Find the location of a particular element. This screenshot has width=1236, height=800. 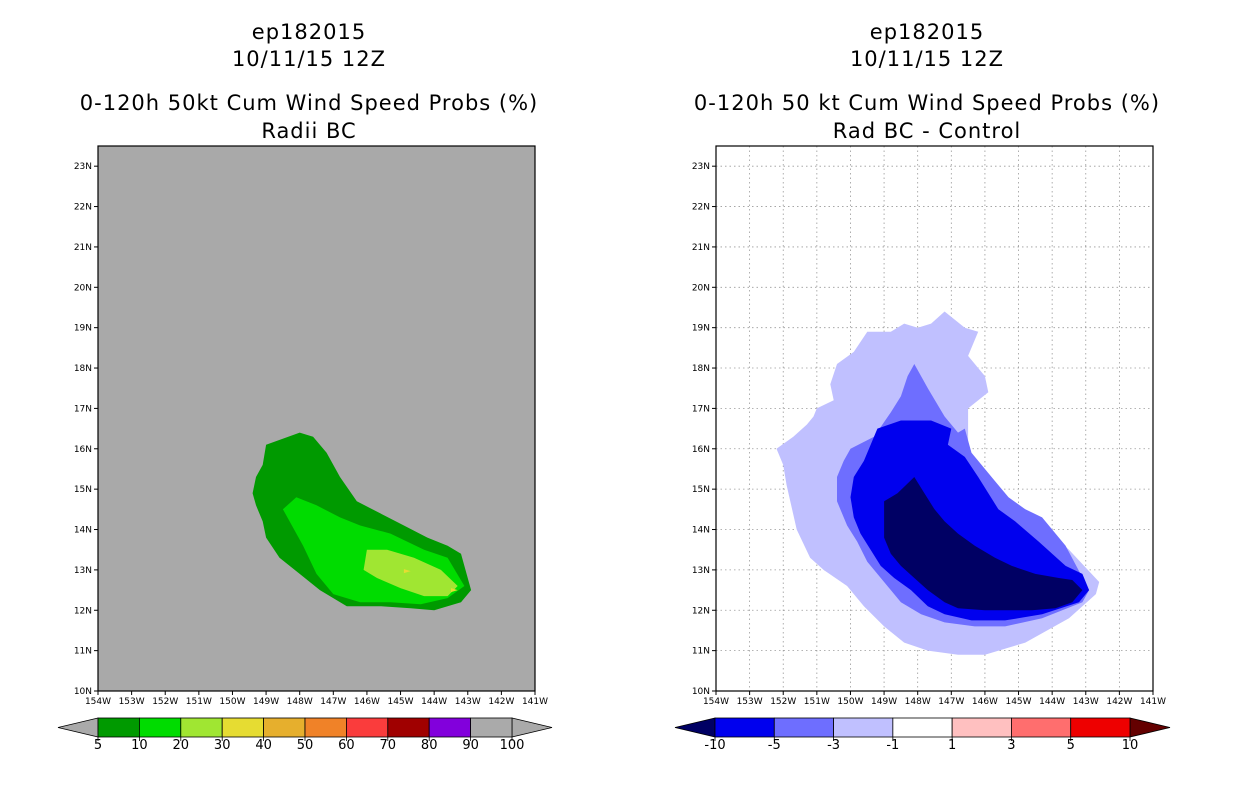

colorbar-label: 3 is located at coordinates (1011, 745).